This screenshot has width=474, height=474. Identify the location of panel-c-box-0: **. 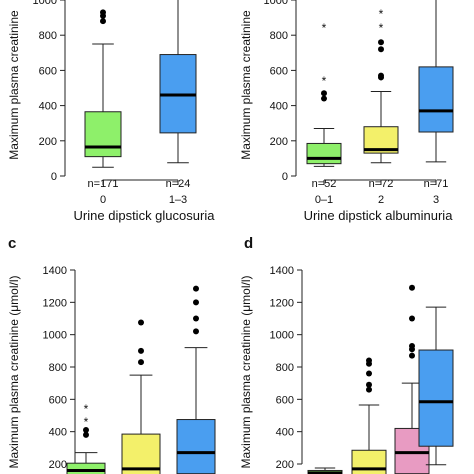
(86, 438).